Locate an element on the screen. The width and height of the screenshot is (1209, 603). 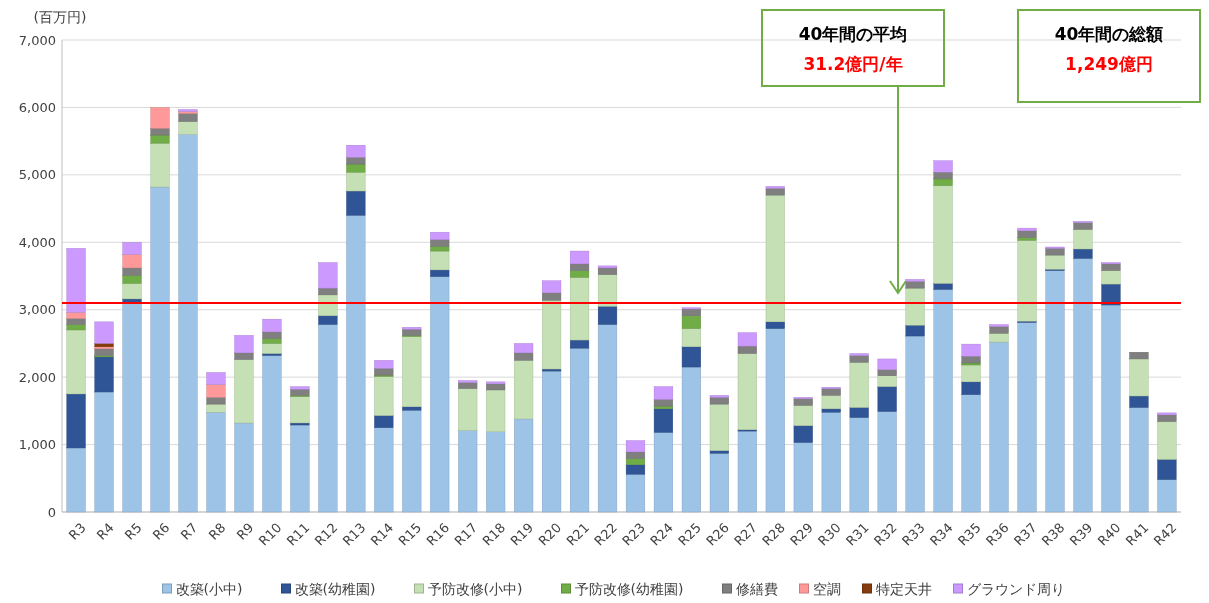
y-tick-label: 1,000 is located at coordinates (37, 445).